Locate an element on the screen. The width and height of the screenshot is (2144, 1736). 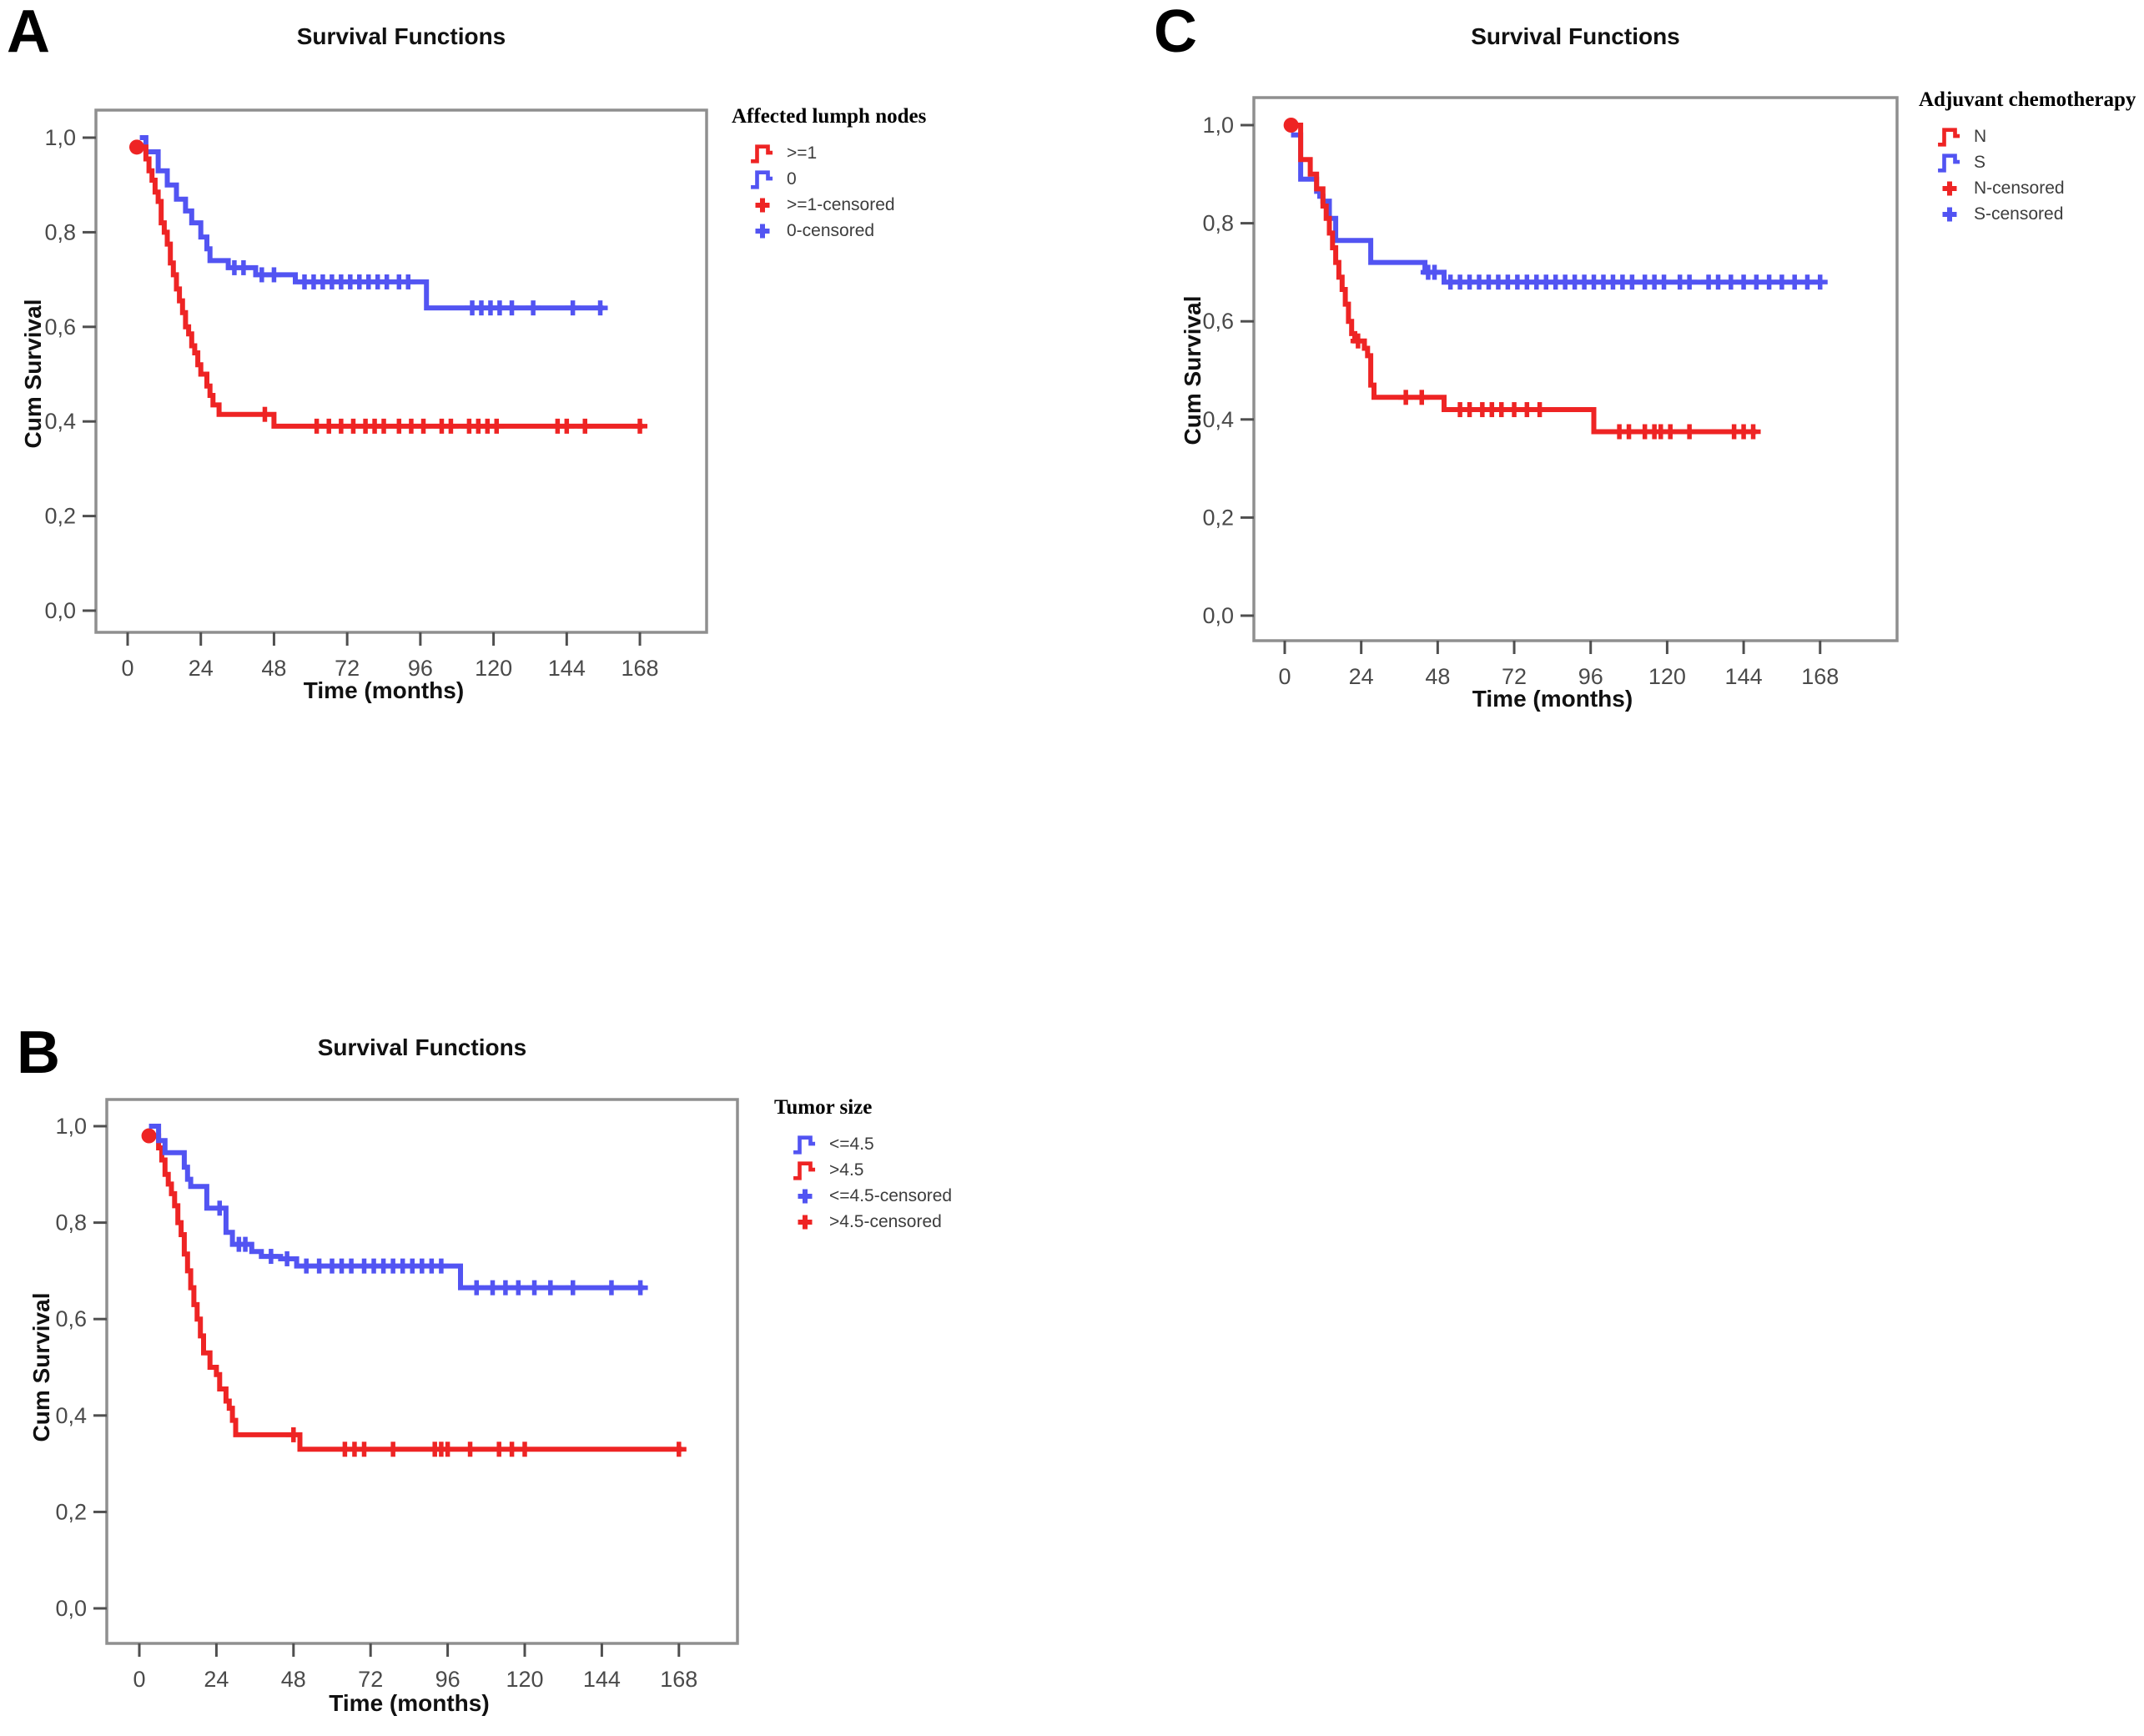
legend-label: 0 is located at coordinates (792, 179).